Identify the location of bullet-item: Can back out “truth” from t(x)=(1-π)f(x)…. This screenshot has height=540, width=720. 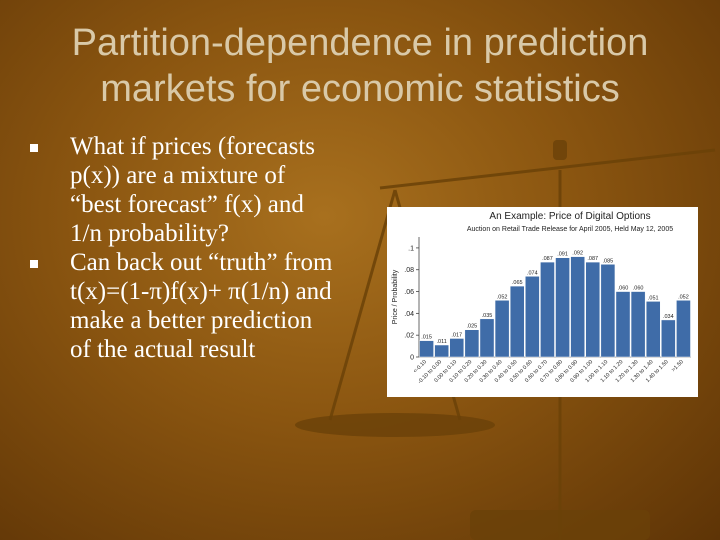
(181, 306).